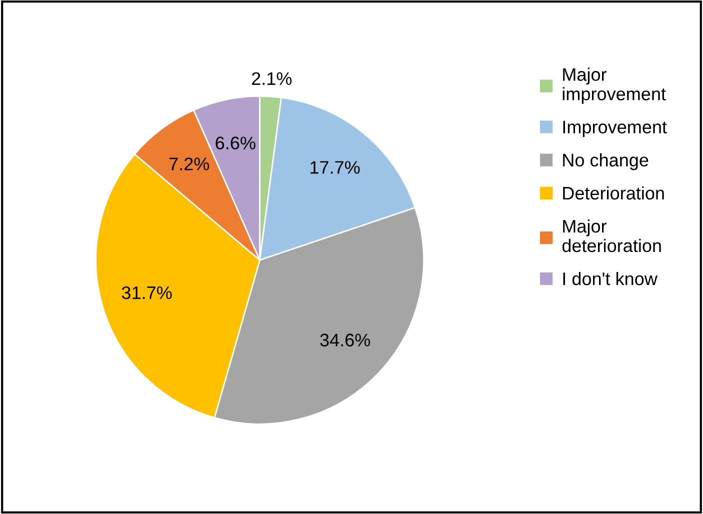  Describe the element at coordinates (613, 193) in the screenshot. I see `legend-label: Deterioration` at that location.